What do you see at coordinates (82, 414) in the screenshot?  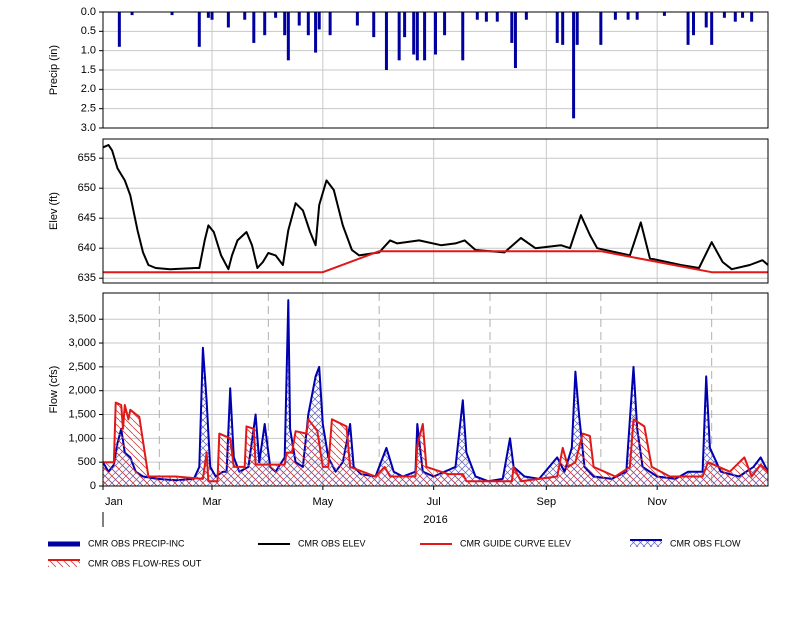 I see `y-tick-label: 1,500` at bounding box center [82, 414].